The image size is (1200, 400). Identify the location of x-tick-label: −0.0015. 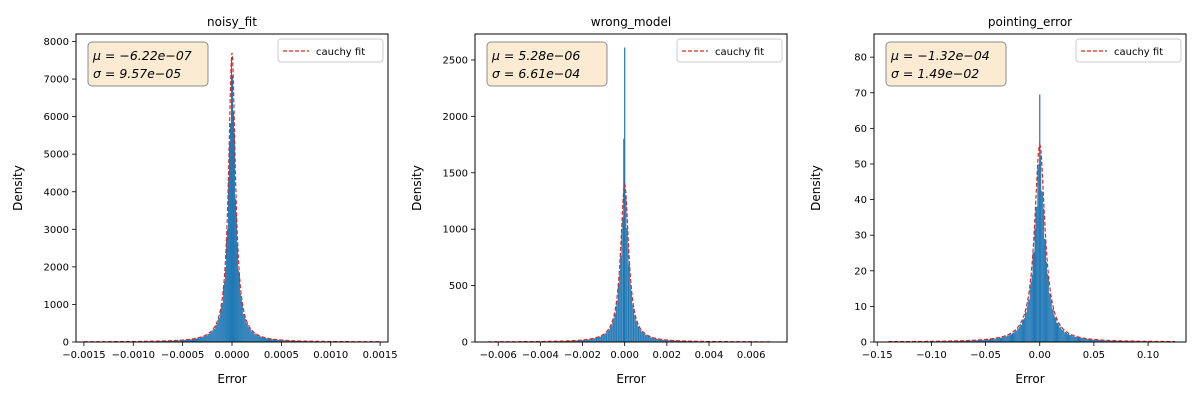
(83, 355).